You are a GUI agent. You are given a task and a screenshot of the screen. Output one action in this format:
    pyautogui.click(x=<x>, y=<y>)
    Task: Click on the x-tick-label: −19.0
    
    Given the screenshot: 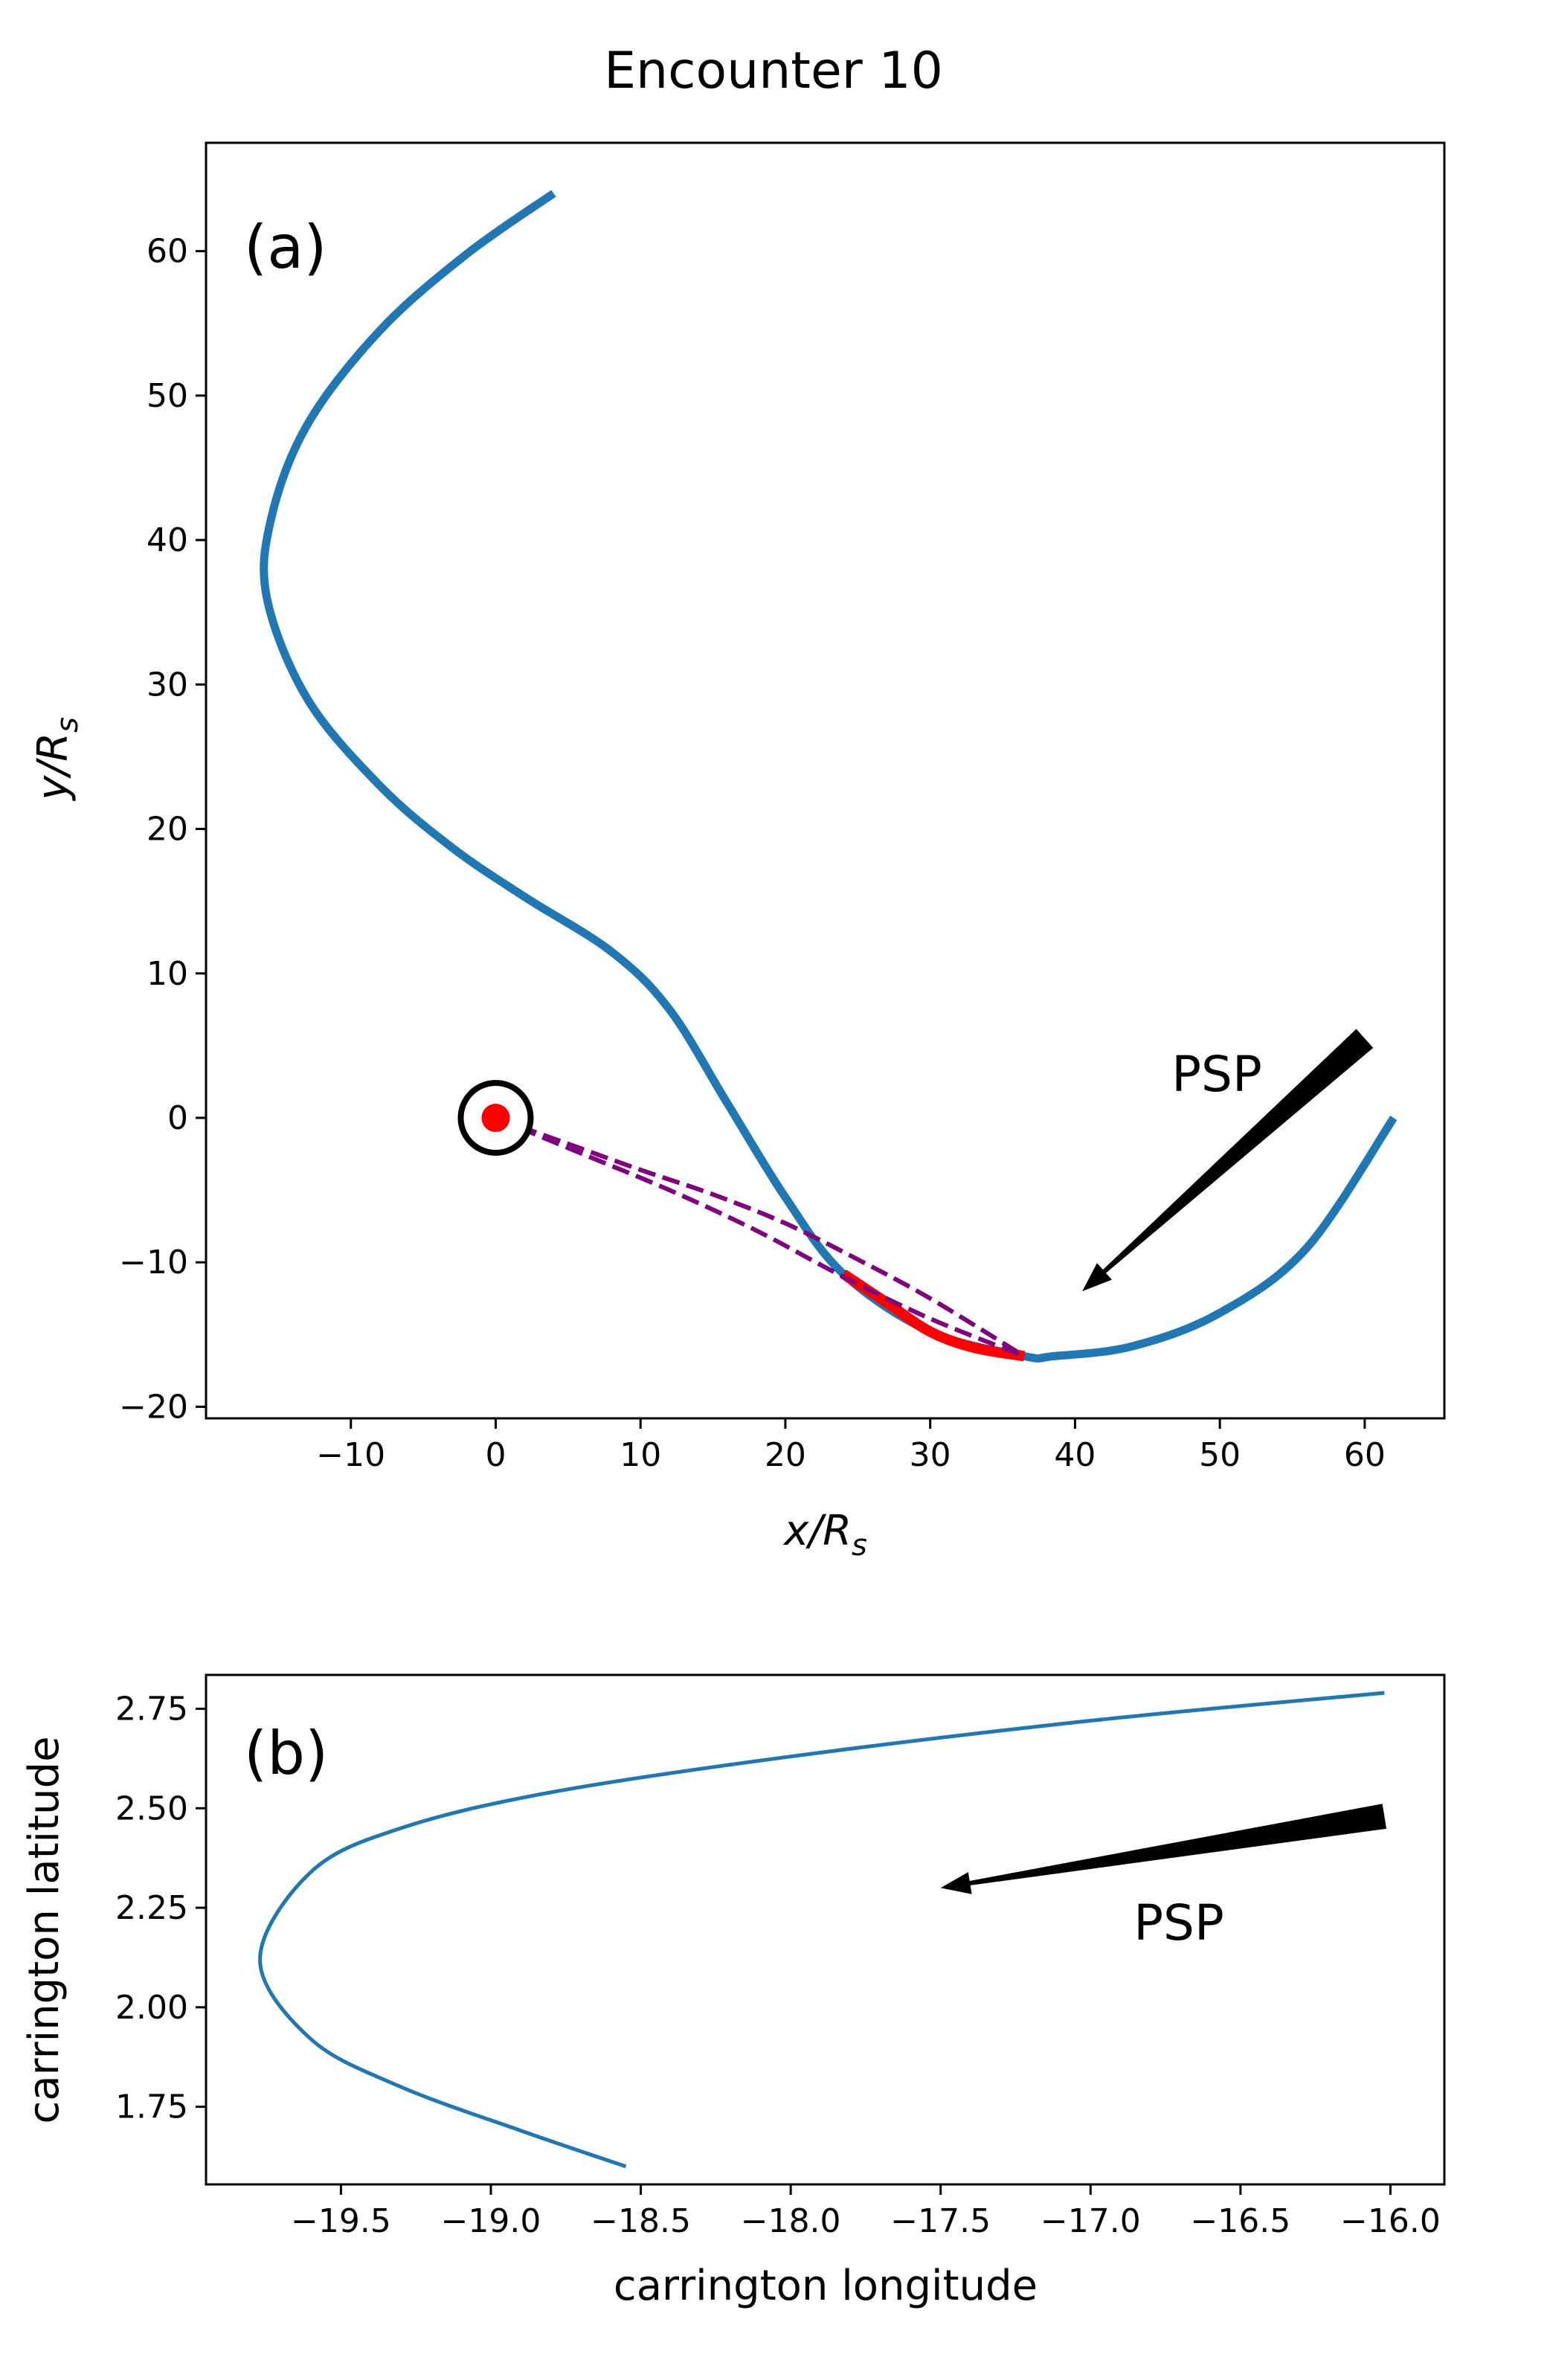 What is the action you would take?
    pyautogui.click(x=491, y=2221)
    